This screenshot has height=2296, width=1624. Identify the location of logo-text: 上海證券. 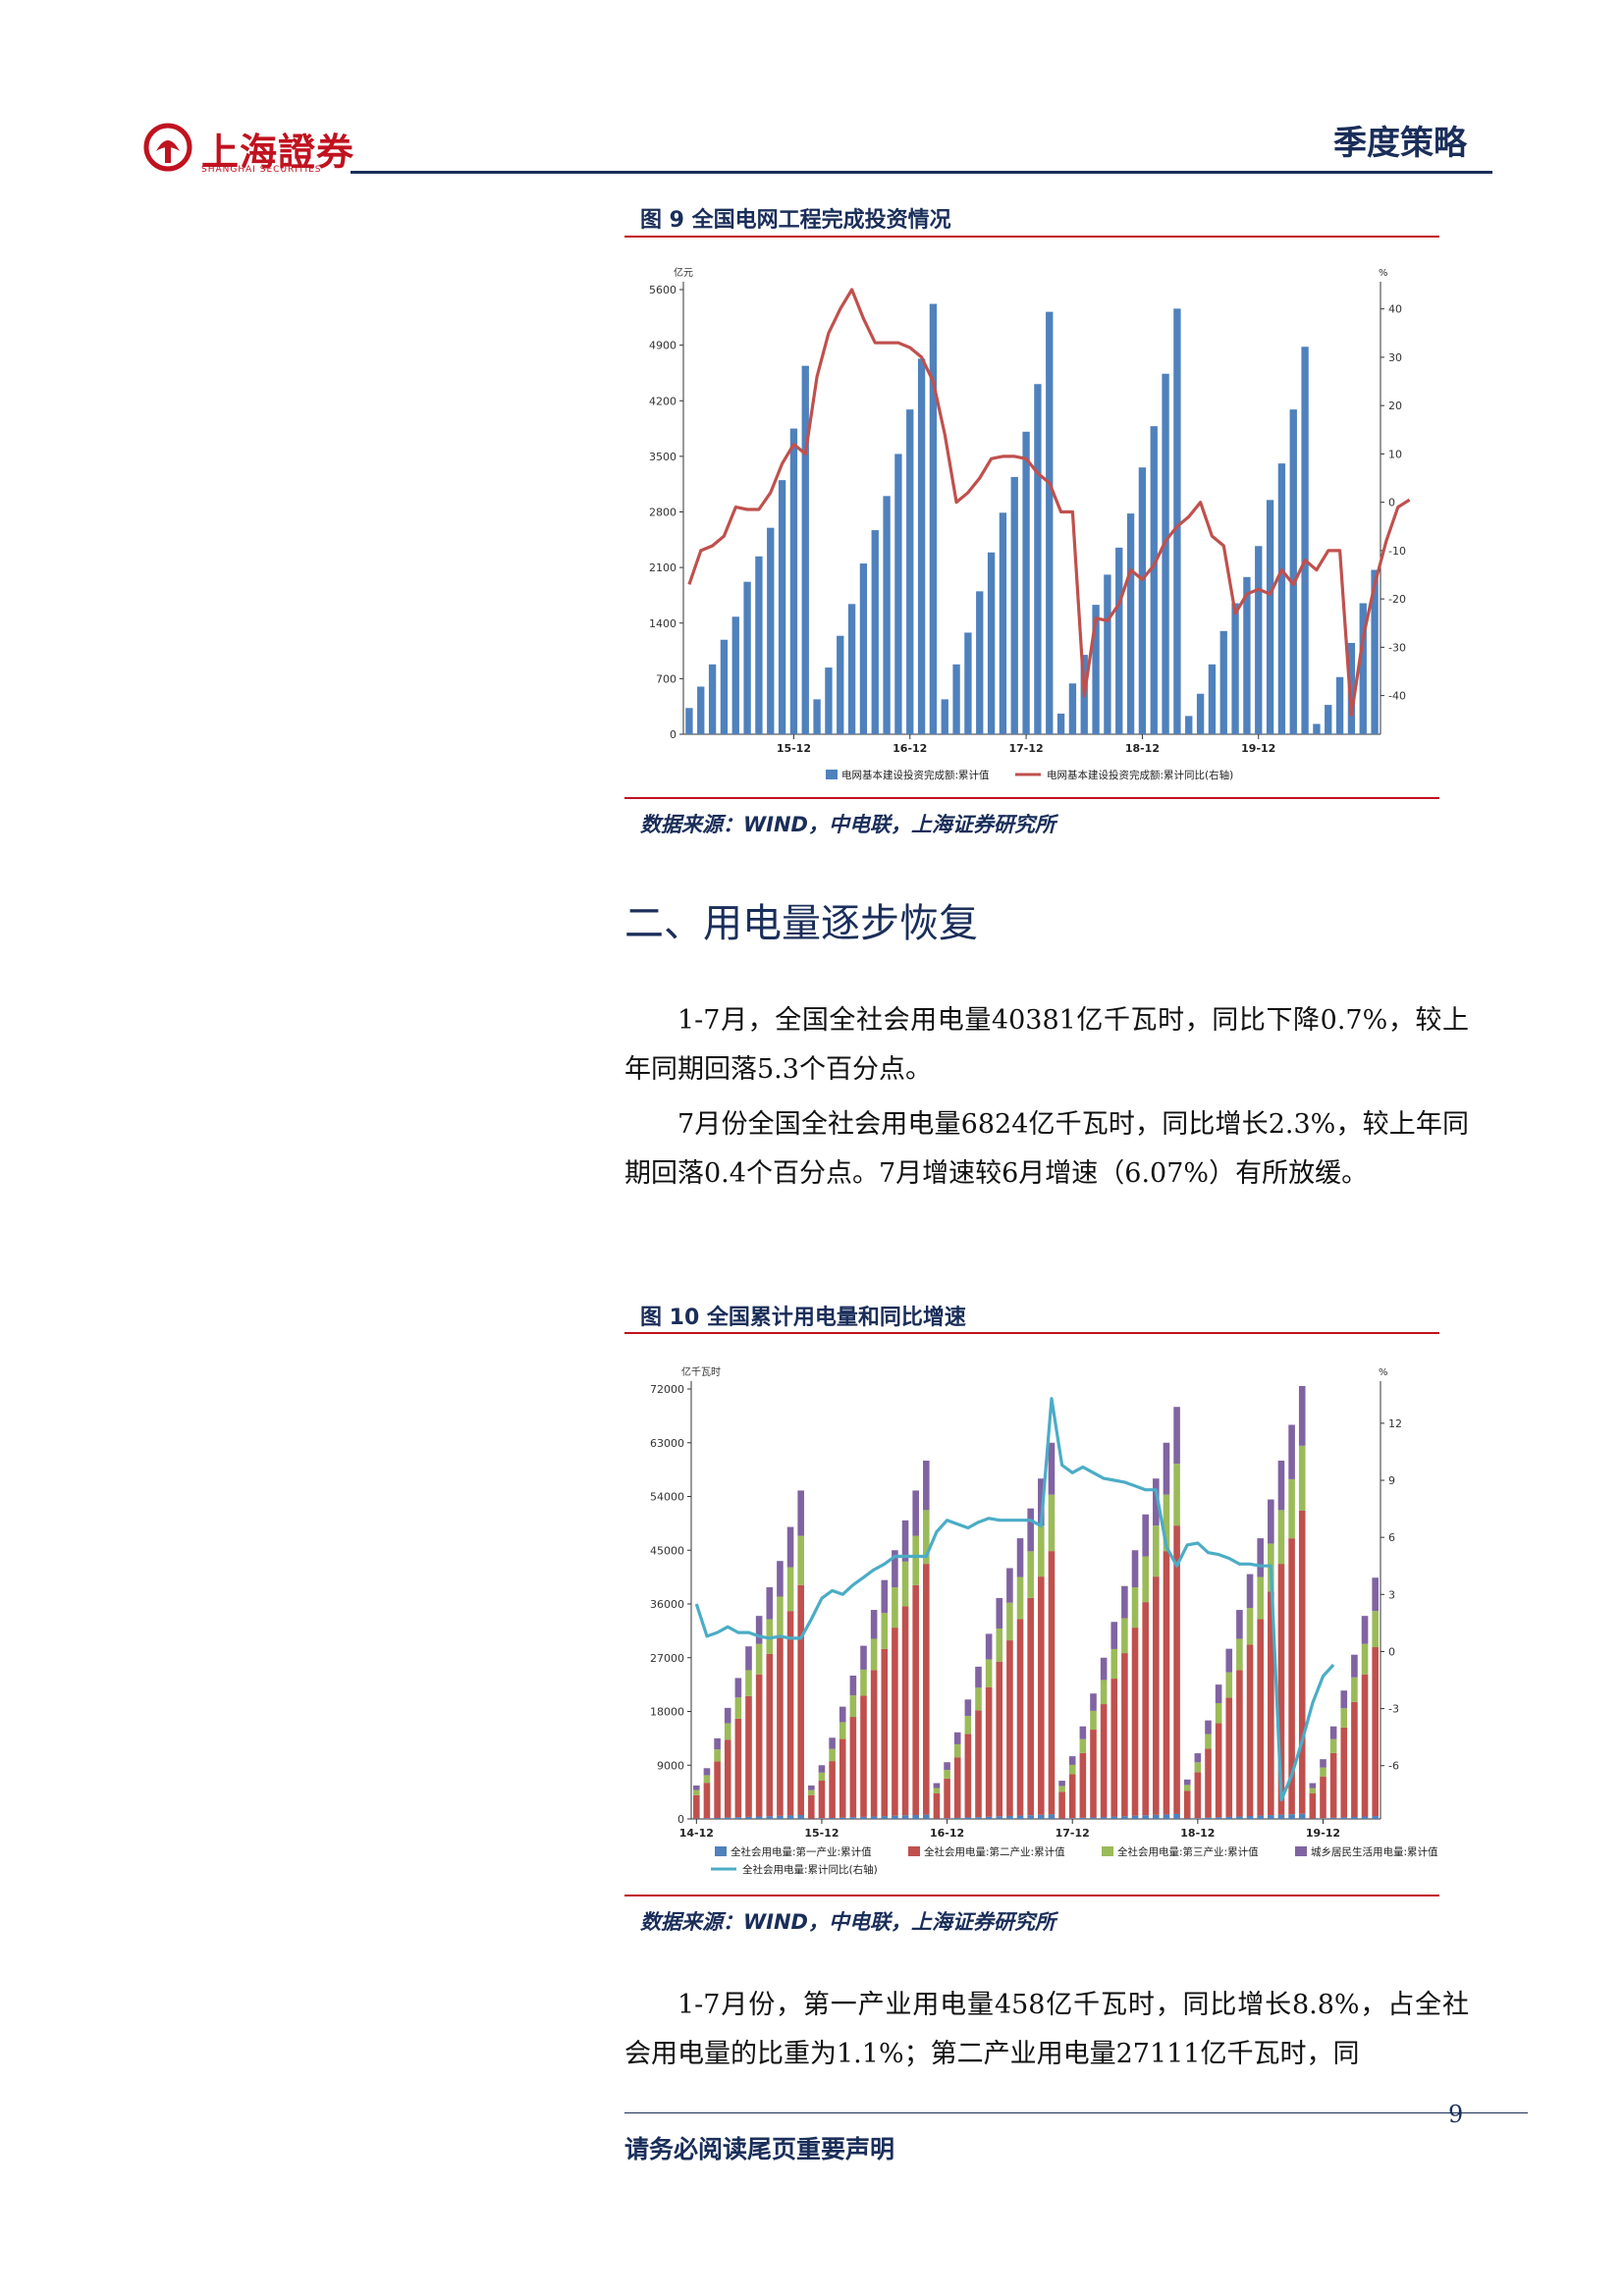
(278, 152).